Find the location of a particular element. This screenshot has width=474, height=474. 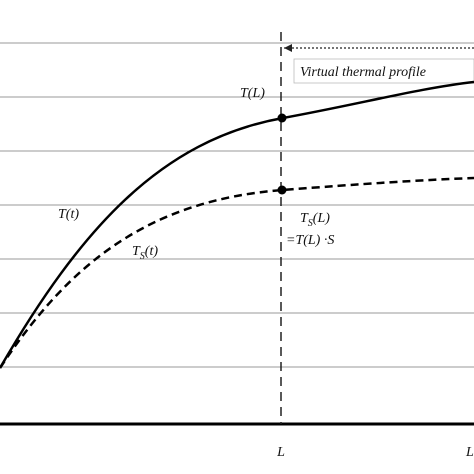

t-l-label: T(L) is located at coordinates (252, 93).